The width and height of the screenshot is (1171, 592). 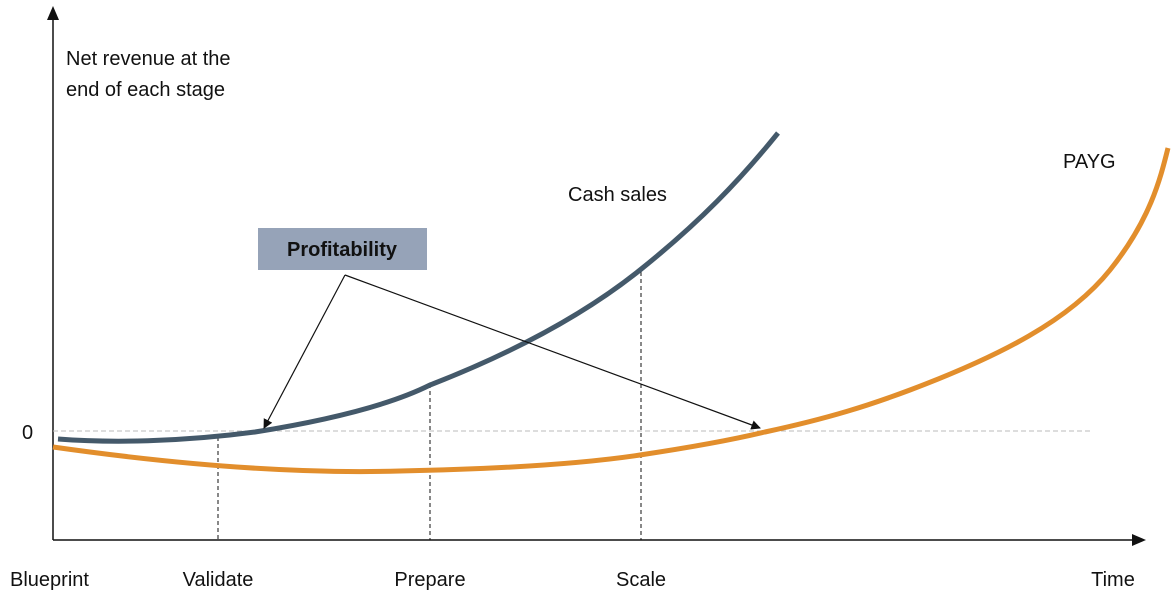 I want to click on zero-label: 0, so click(x=27, y=433).